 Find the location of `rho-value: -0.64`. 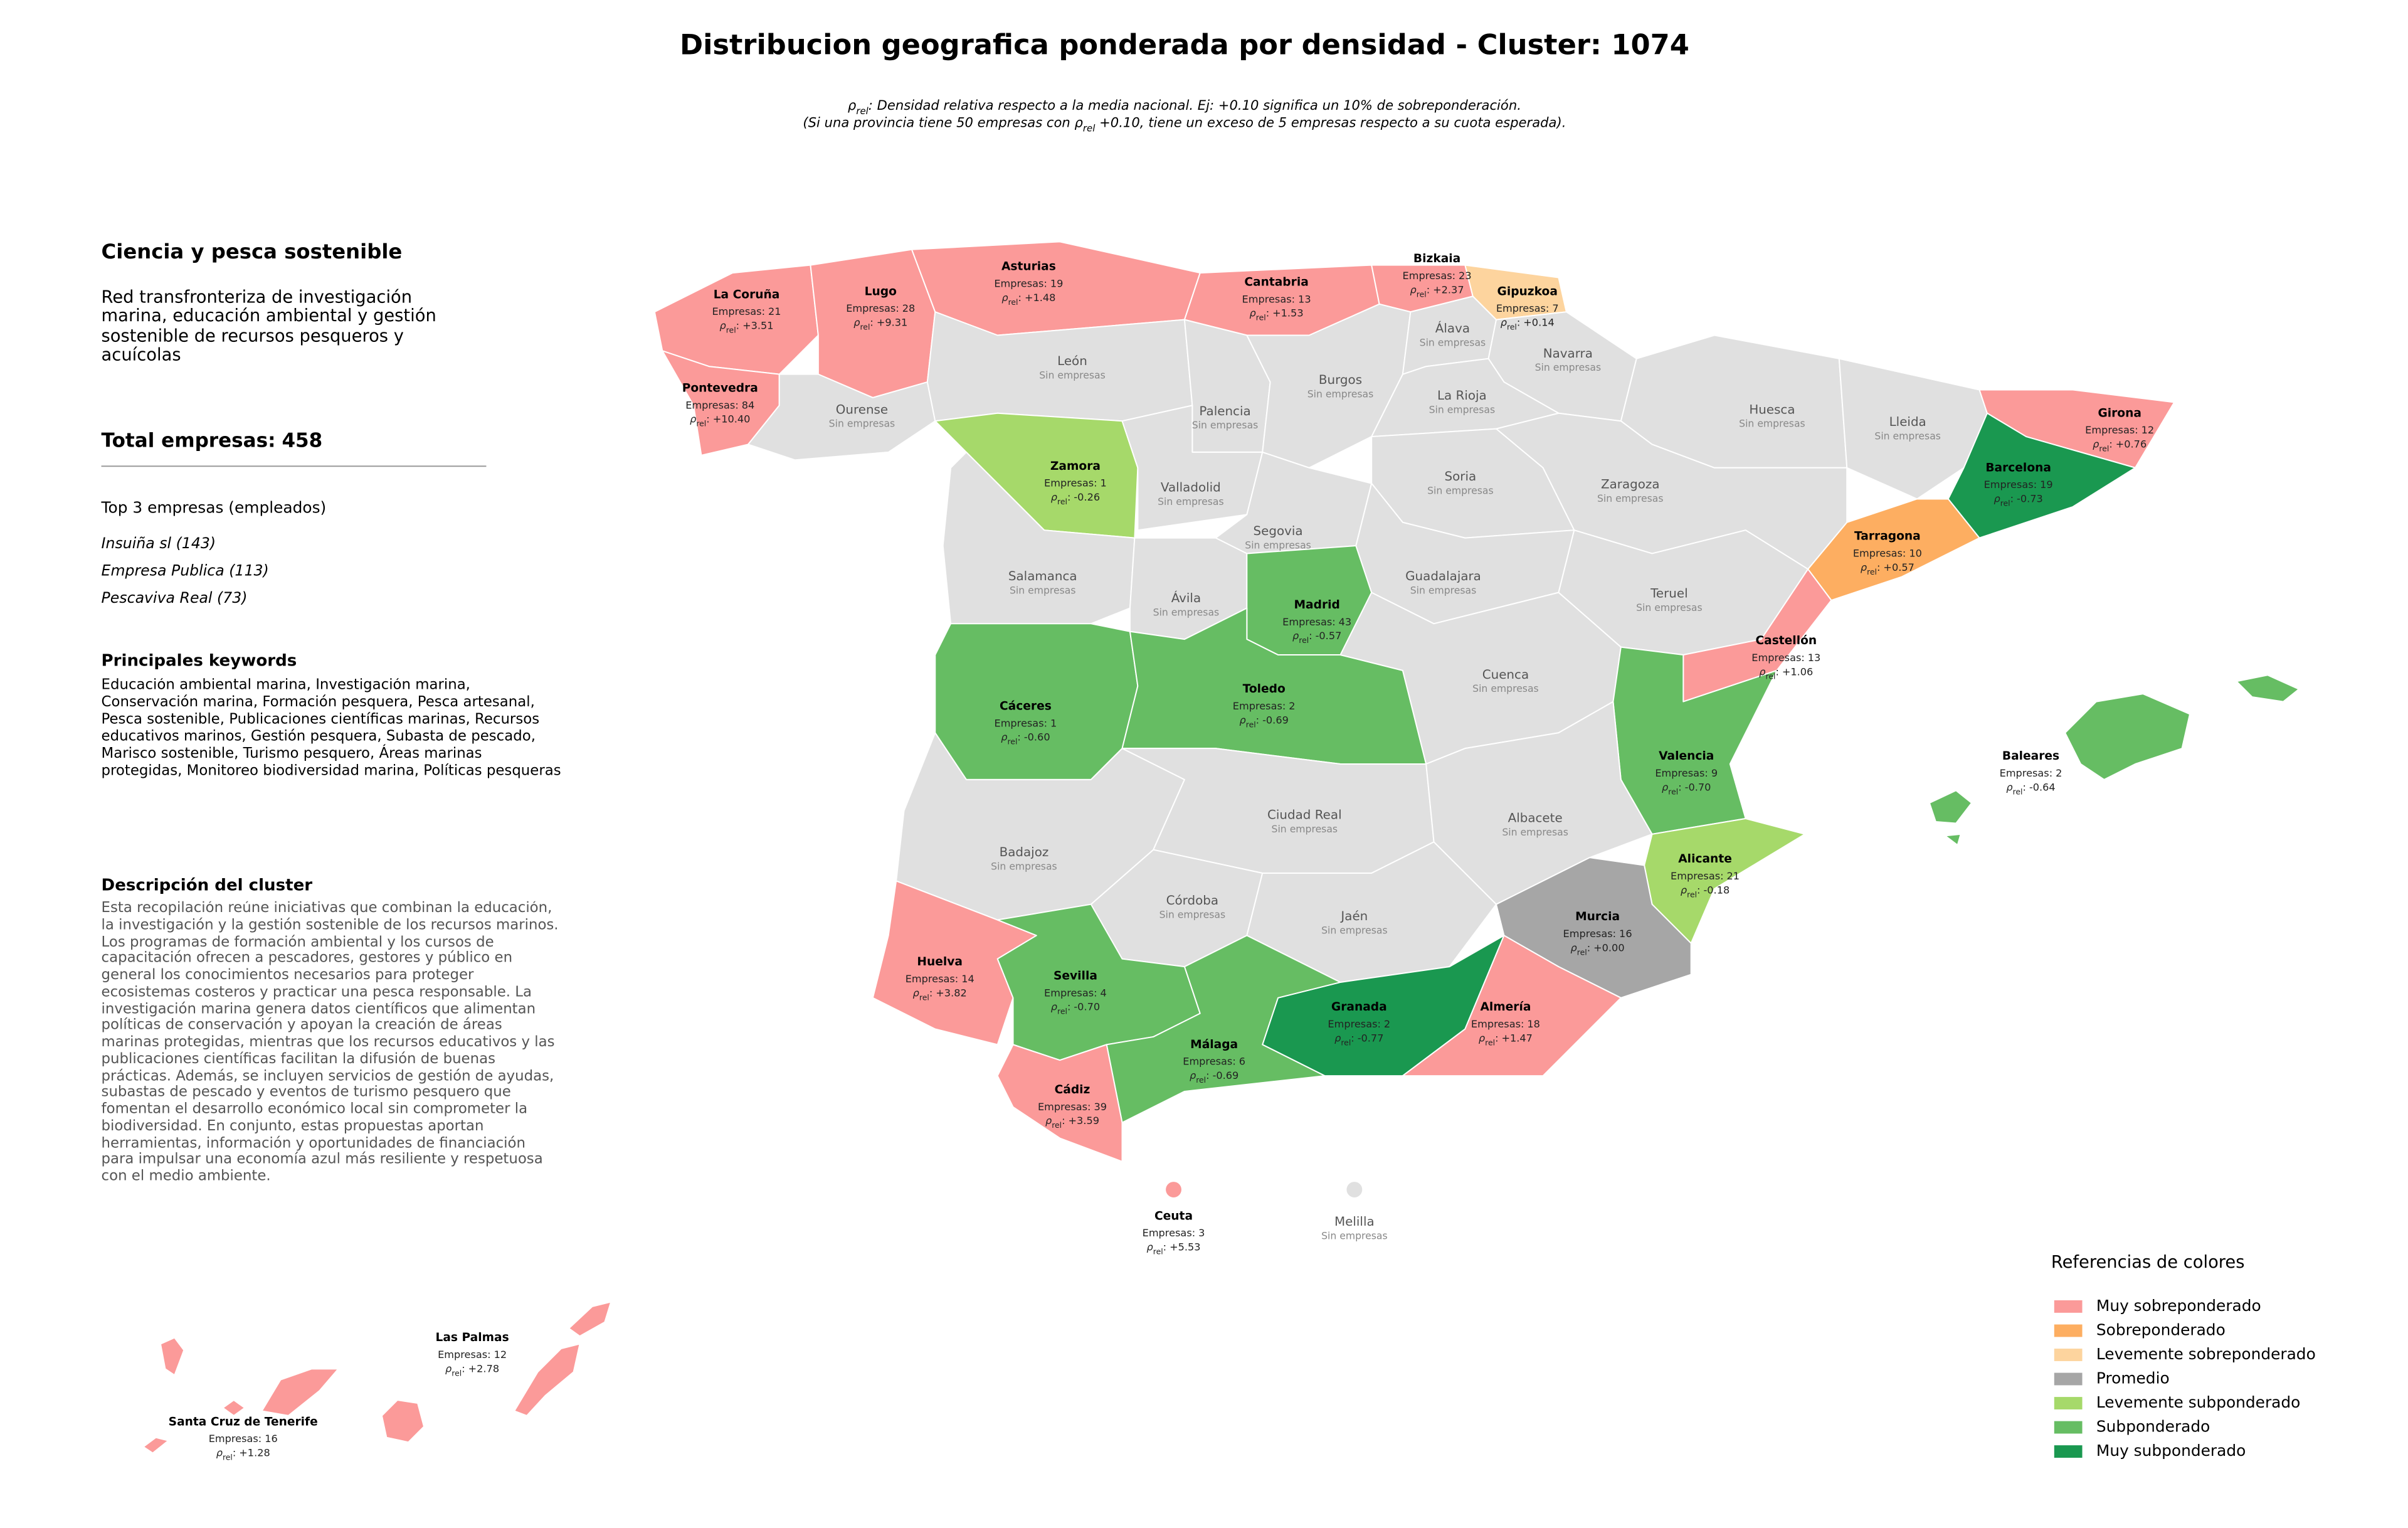

rho-value: -0.64 is located at coordinates (2042, 787).